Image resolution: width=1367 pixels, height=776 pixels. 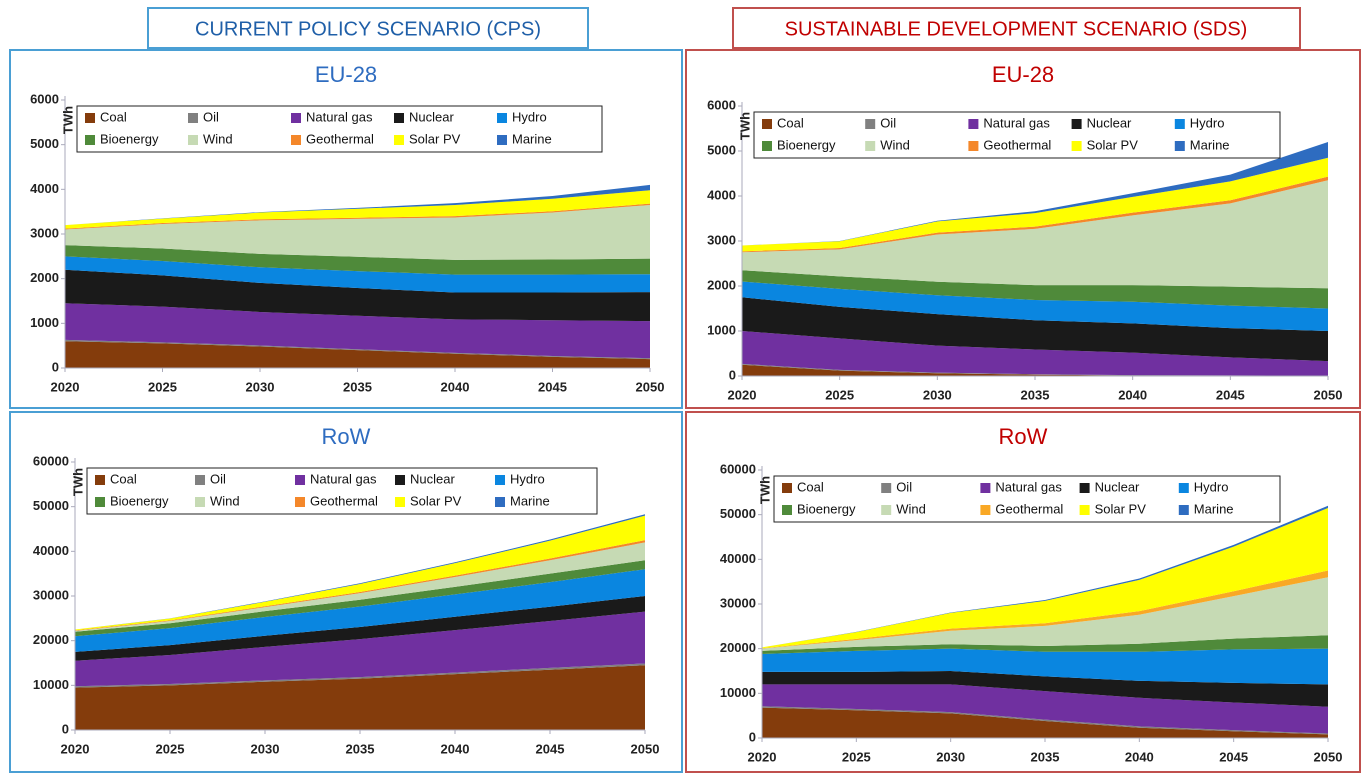 I want to click on legend-label: Marine, so click(x=1214, y=508).